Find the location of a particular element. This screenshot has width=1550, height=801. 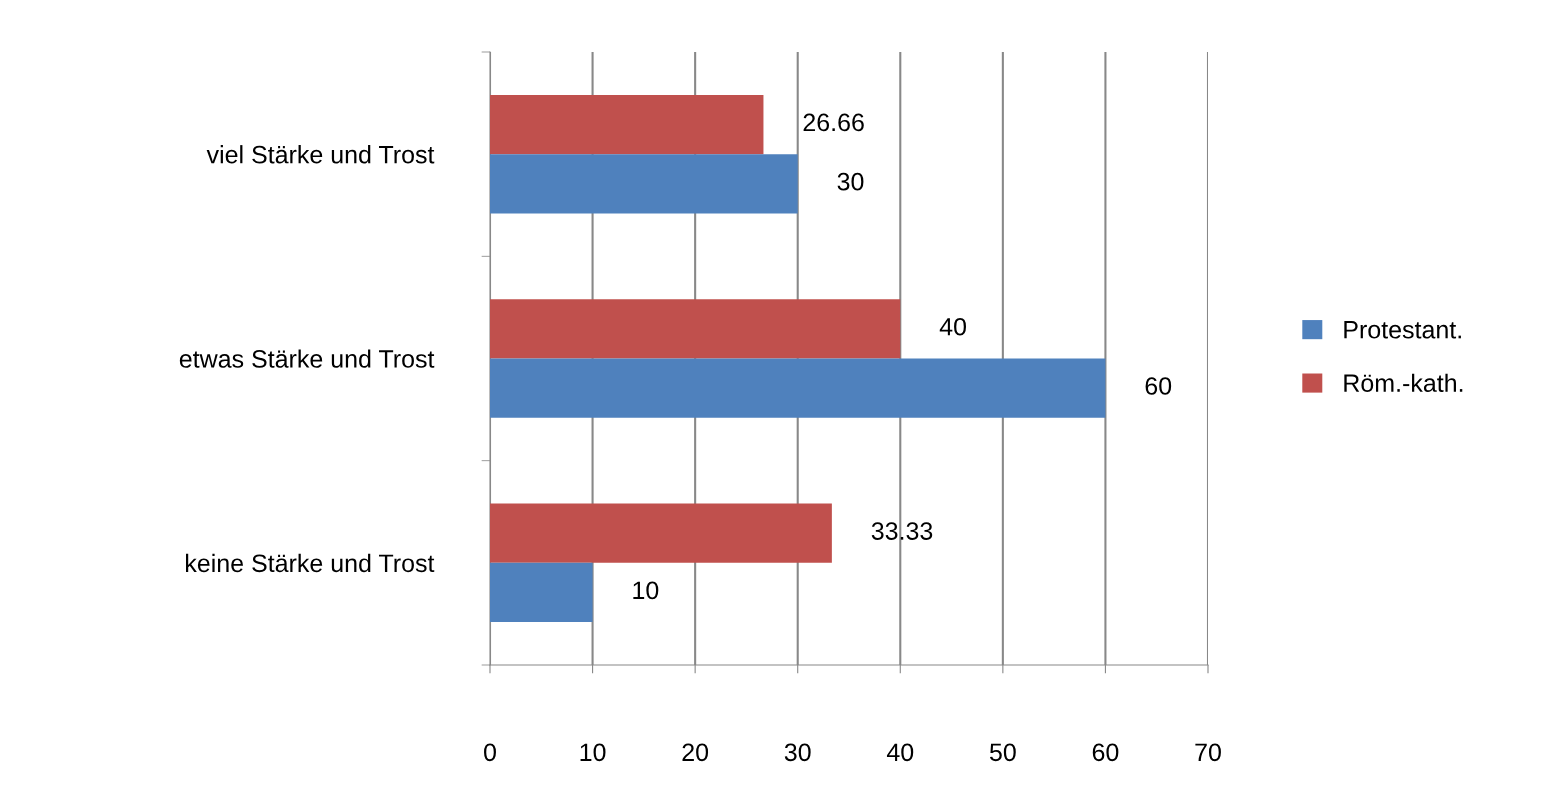

y-tick-label: viel Stärke und Trost is located at coordinates (320, 154).